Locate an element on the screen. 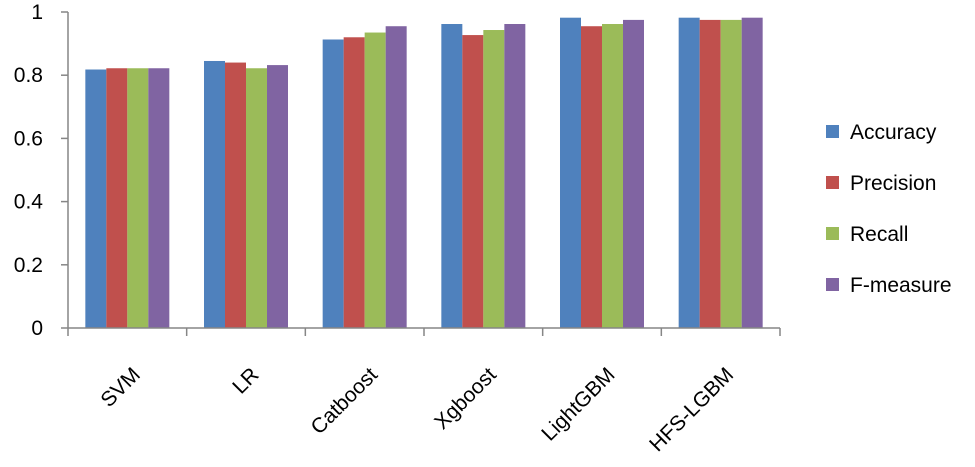 The width and height of the screenshot is (975, 467). bar-accuracy-catboost is located at coordinates (333, 183).